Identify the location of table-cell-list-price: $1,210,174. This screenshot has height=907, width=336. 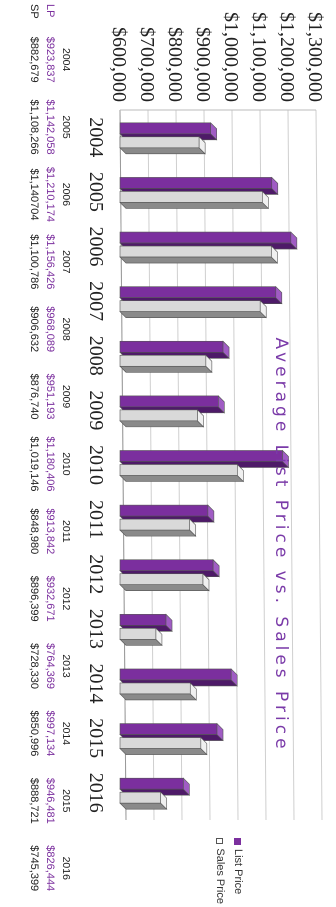
(50, 194).